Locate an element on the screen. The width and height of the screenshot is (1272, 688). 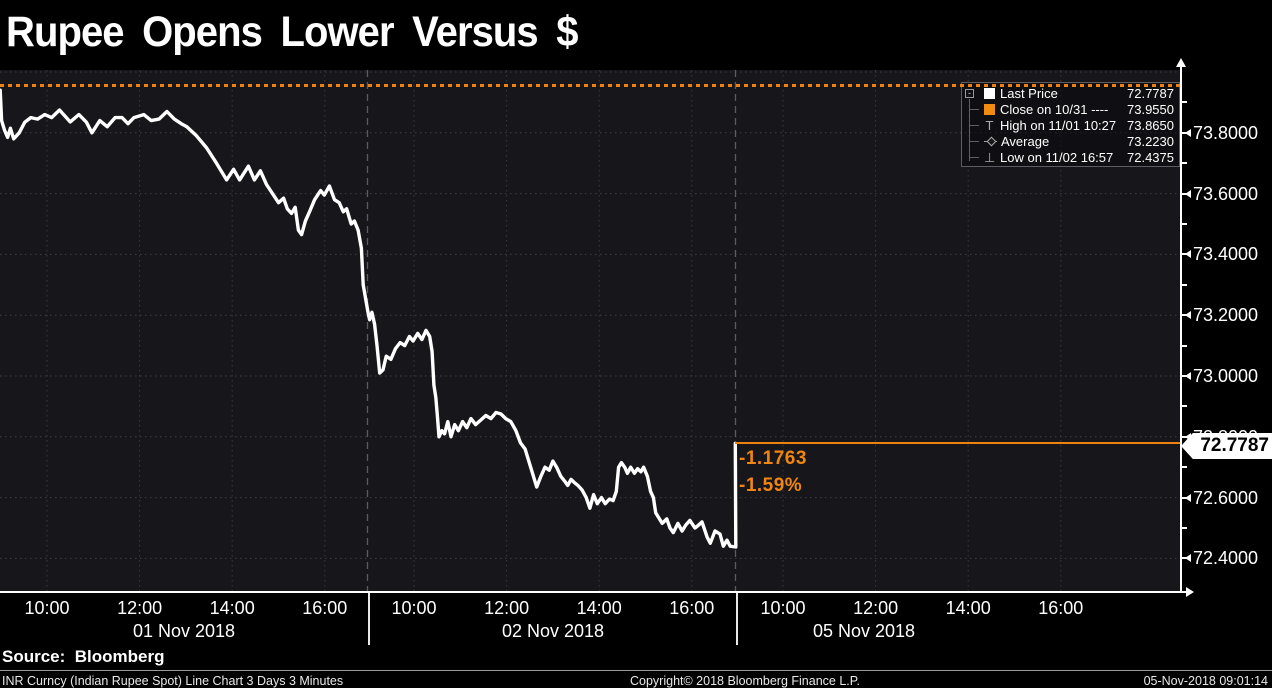
legend-label: High on 11/01 10:27 is located at coordinates (1058, 125).